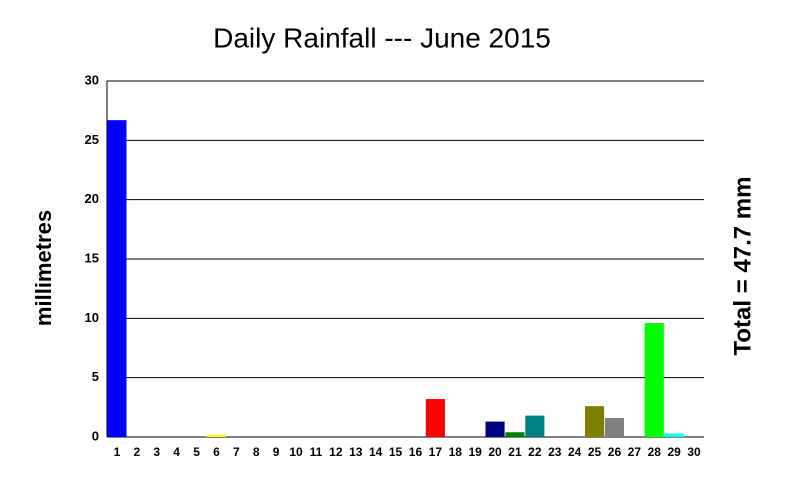 Image resolution: width=792 pixels, height=491 pixels. Describe the element at coordinates (236, 452) in the screenshot. I see `x-tick-label: 7` at that location.